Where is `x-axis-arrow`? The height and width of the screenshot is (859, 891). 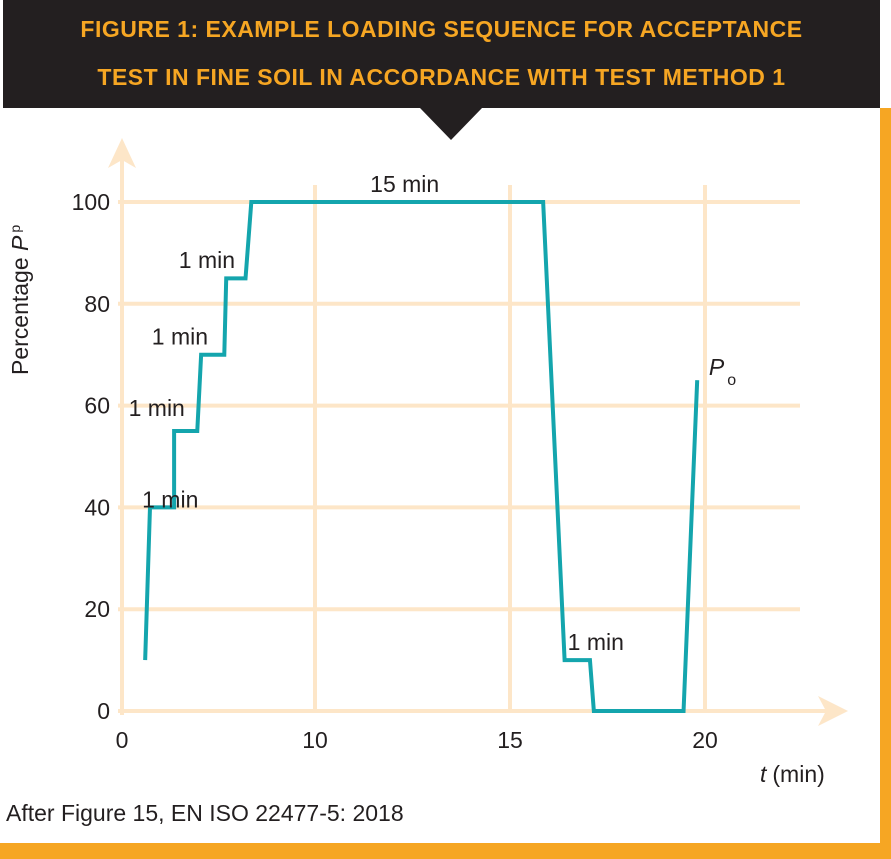 x-axis-arrow is located at coordinates (833, 711).